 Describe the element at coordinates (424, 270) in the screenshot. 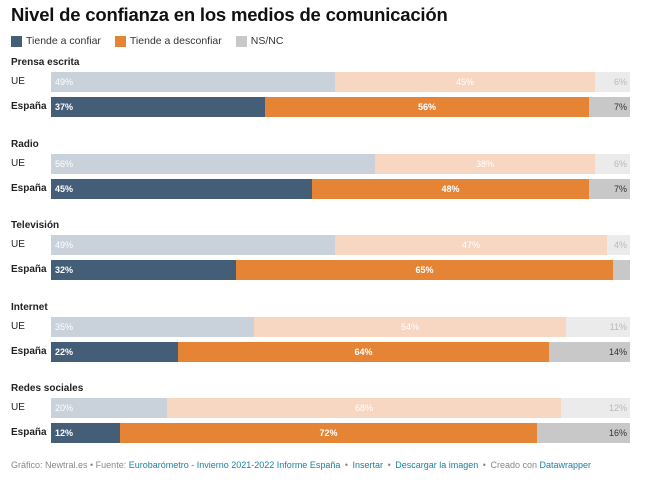

I see `bar-segment-desconfiar: 65%` at that location.